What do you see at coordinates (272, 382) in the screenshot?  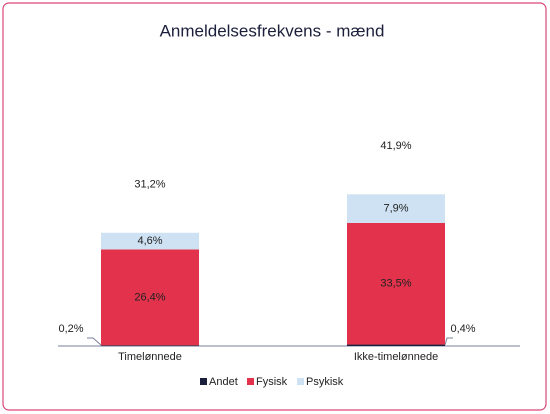 I see `legend-label: Fysisk` at bounding box center [272, 382].